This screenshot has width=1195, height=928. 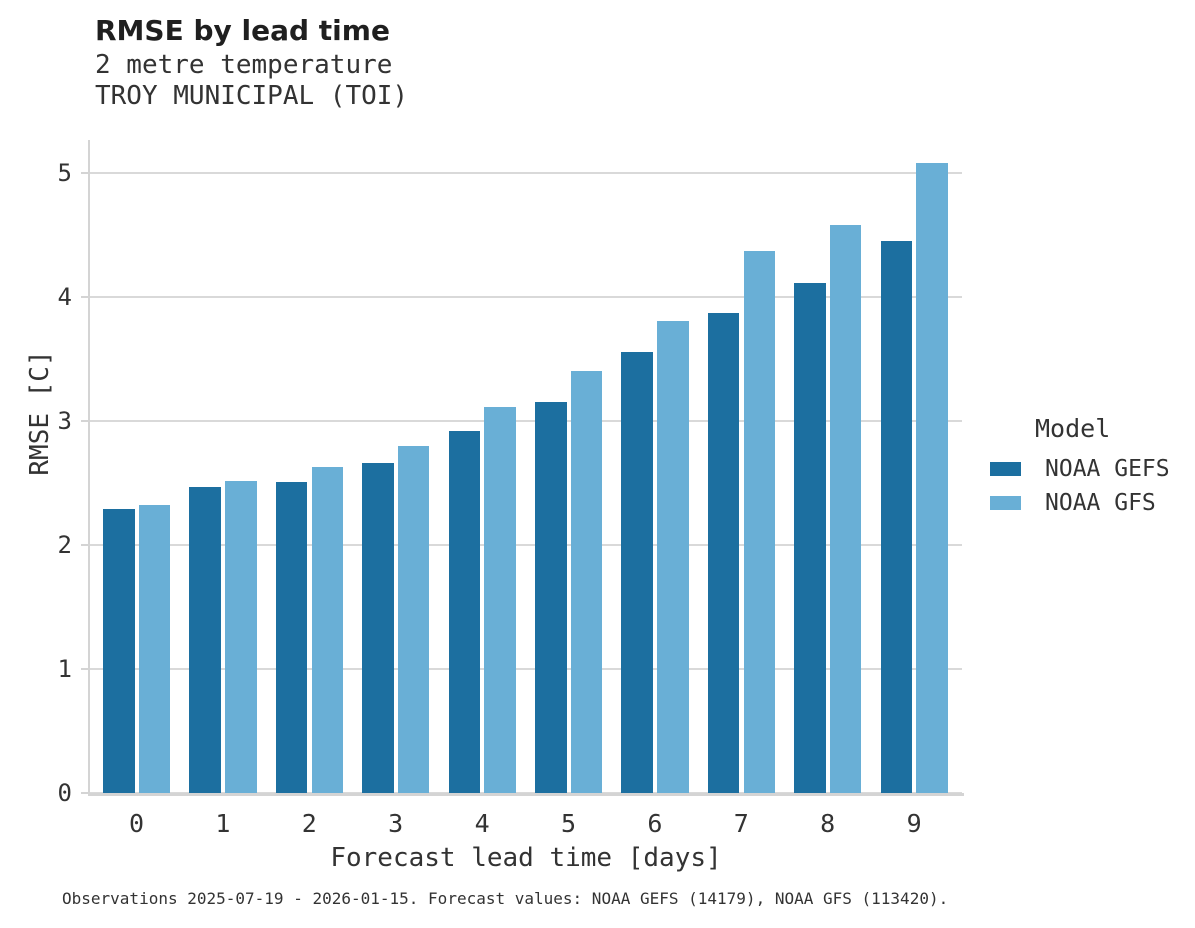 I want to click on x-tick-label-7: 7, so click(x=741, y=823).